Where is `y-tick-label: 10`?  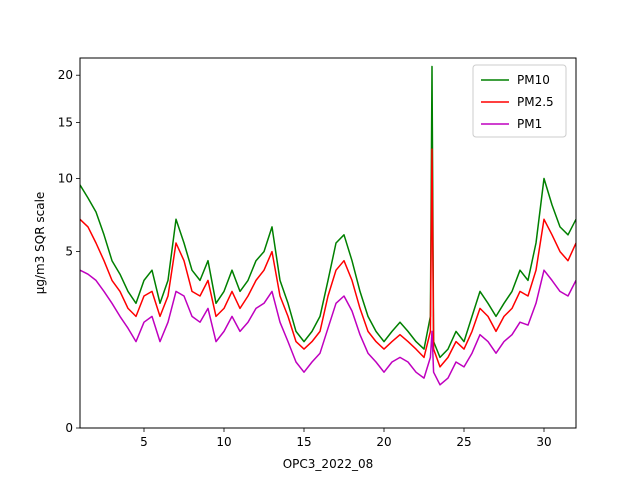 y-tick-label: 10 is located at coordinates (65, 179).